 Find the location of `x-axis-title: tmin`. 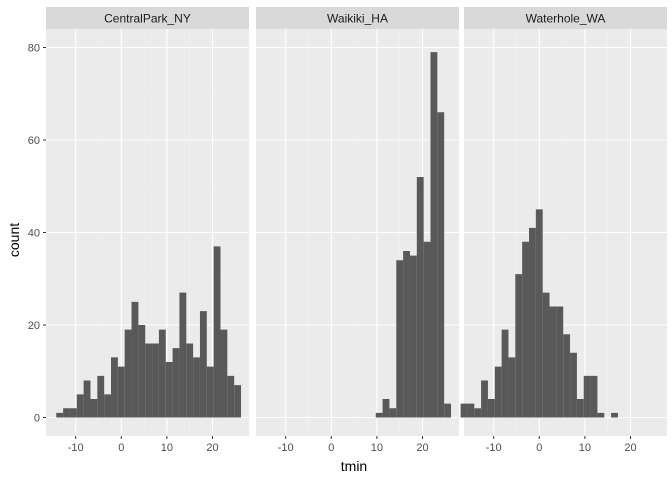

x-axis-title: tmin is located at coordinates (354, 466).